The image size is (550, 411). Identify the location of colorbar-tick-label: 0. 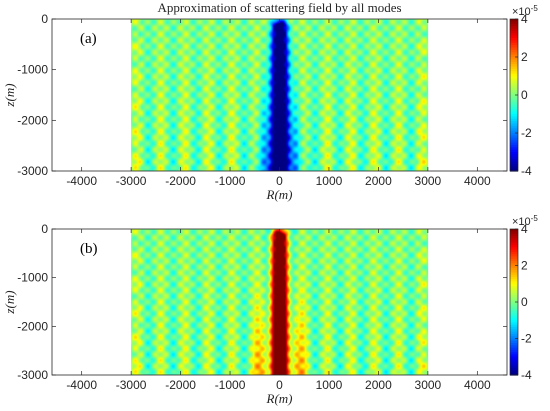
(524, 95).